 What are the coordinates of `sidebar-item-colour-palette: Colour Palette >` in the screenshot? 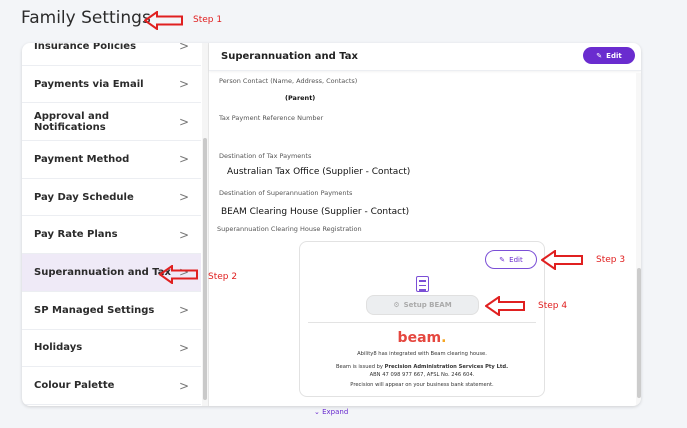 It's located at (111, 386).